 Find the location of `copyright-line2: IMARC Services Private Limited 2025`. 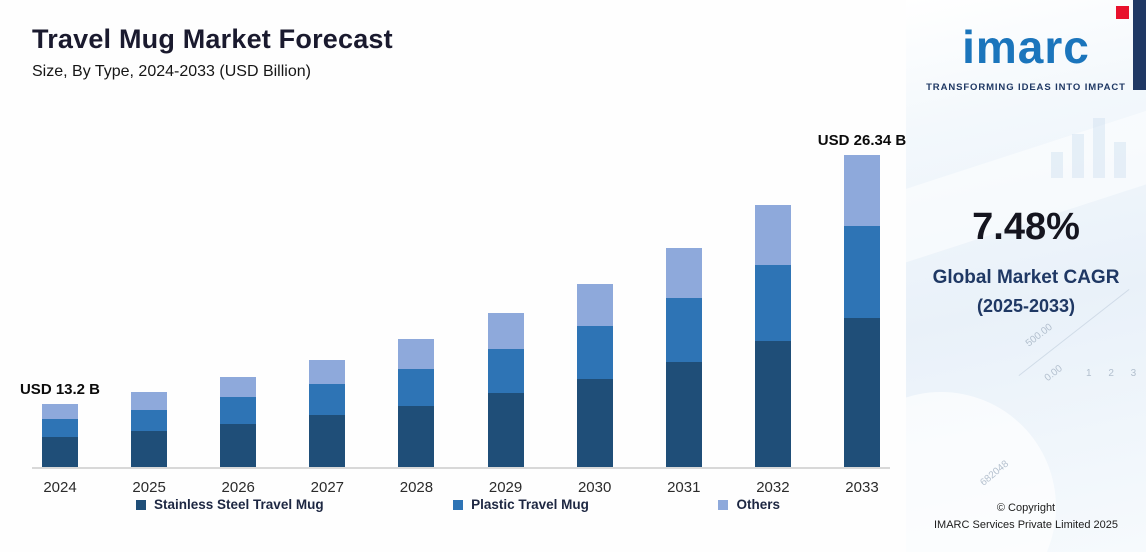

copyright-line2: IMARC Services Private Limited 2025 is located at coordinates (1025, 524).